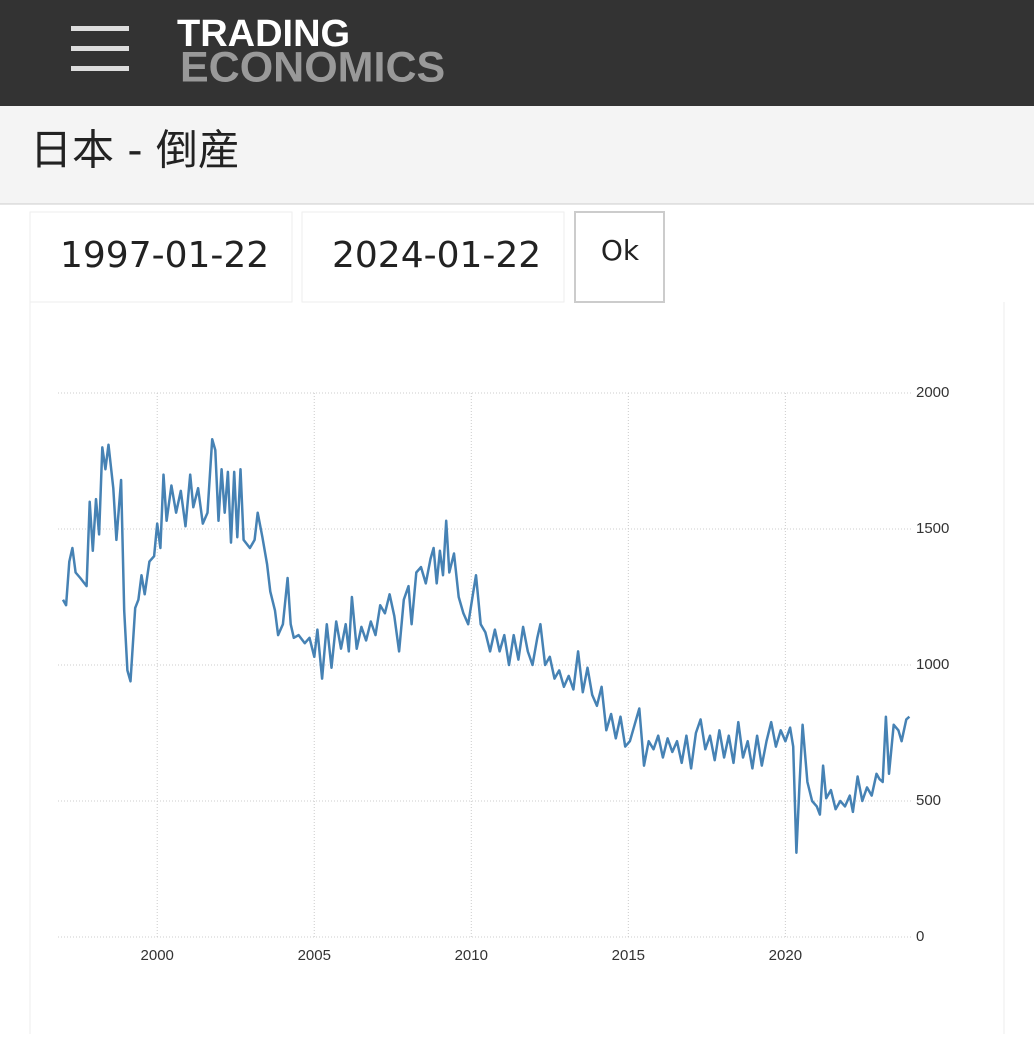 This screenshot has width=1034, height=1038. What do you see at coordinates (920, 936) in the screenshot?
I see `y-tick-label: 0` at bounding box center [920, 936].